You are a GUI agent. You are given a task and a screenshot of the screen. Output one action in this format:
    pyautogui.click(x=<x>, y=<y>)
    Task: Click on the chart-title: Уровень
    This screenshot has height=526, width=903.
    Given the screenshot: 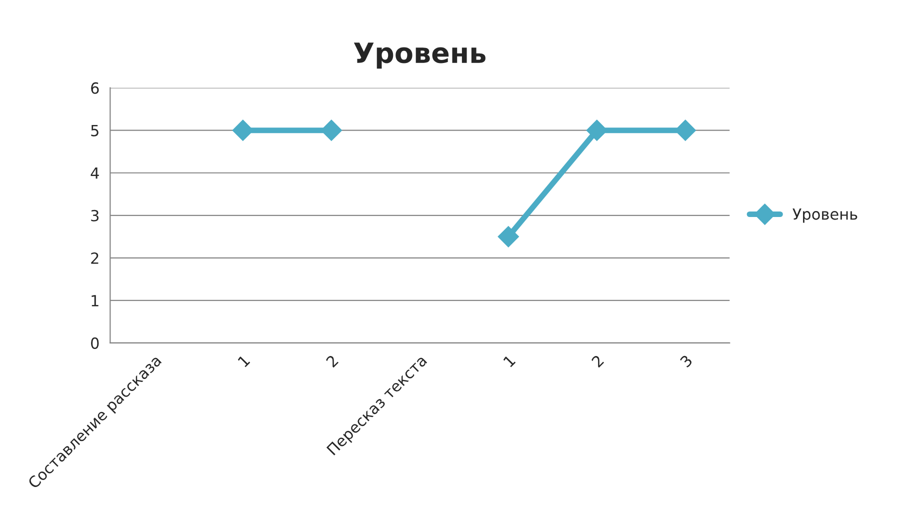 What is the action you would take?
    pyautogui.click(x=420, y=55)
    